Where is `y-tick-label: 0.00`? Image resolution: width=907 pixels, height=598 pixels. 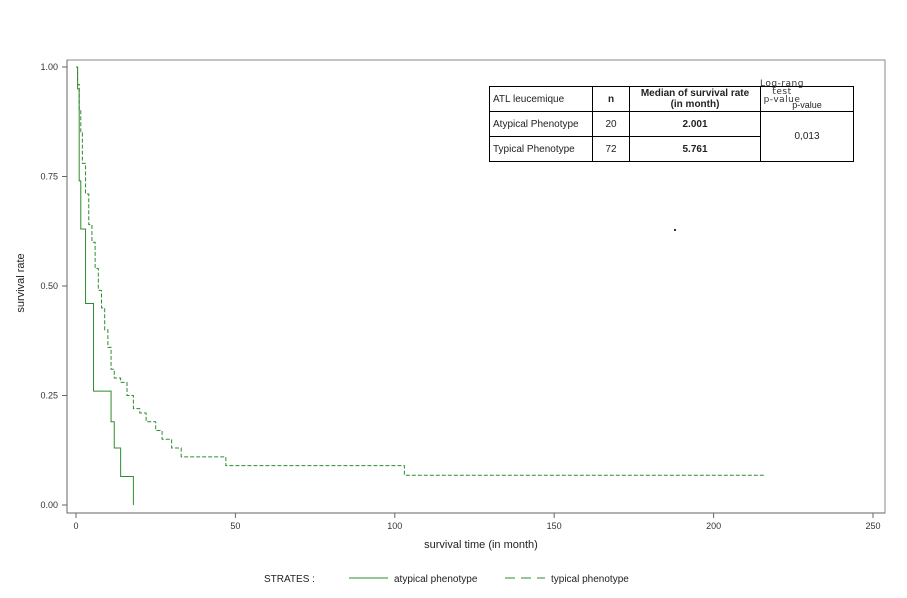 y-tick-label: 0.00 is located at coordinates (49, 505).